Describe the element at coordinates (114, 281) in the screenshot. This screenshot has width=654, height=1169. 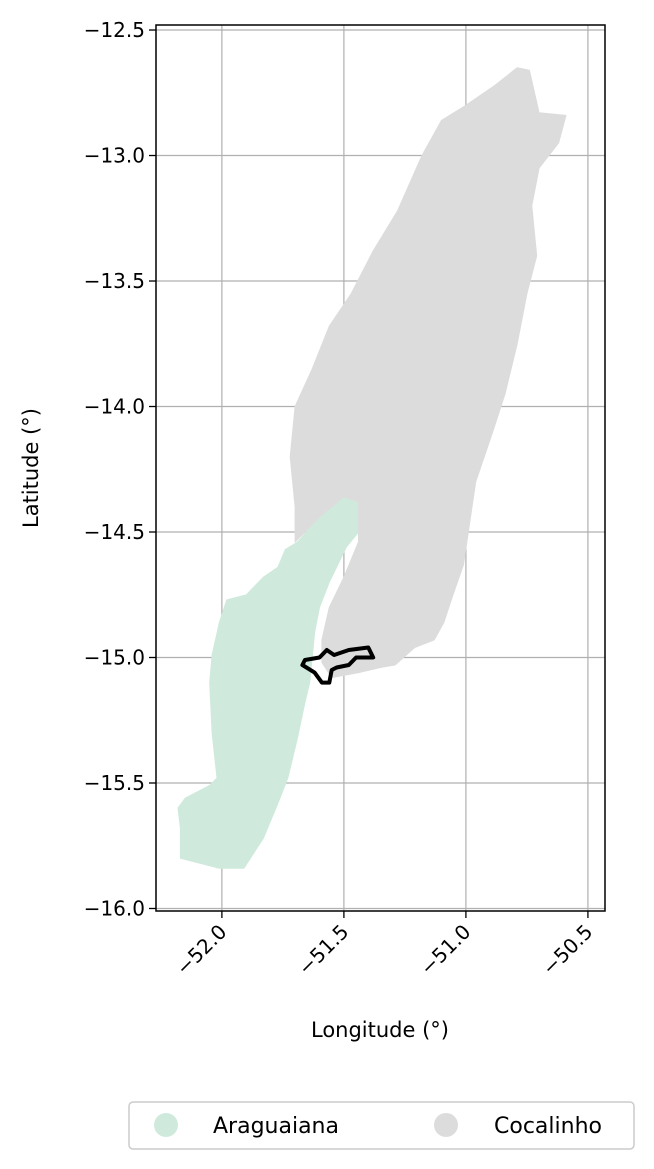
I see `y-tick-label: −13.5` at that location.